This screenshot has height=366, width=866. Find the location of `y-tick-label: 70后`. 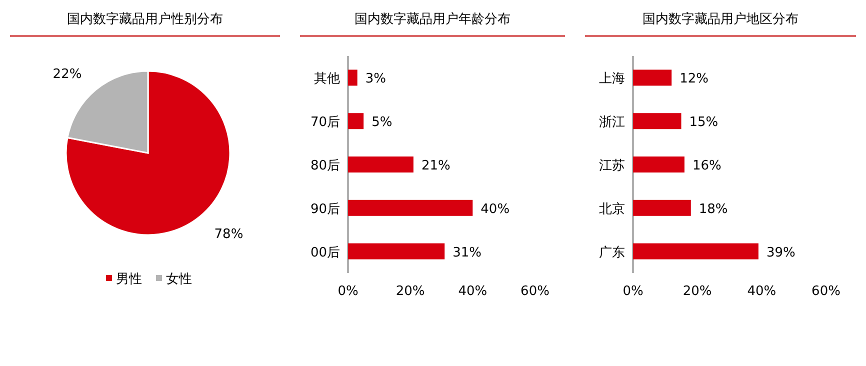

y-tick-label: 70后 is located at coordinates (325, 122).